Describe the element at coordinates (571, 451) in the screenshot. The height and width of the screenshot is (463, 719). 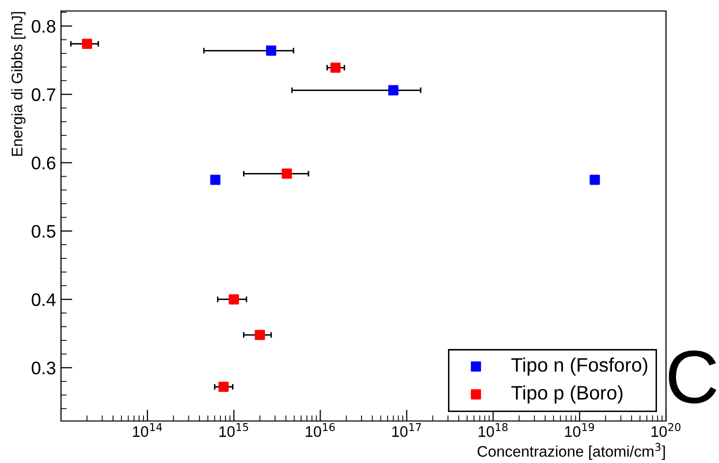
I see `x-axis-title: Concentrazione [atomi/cm$^{3}$]` at that location.